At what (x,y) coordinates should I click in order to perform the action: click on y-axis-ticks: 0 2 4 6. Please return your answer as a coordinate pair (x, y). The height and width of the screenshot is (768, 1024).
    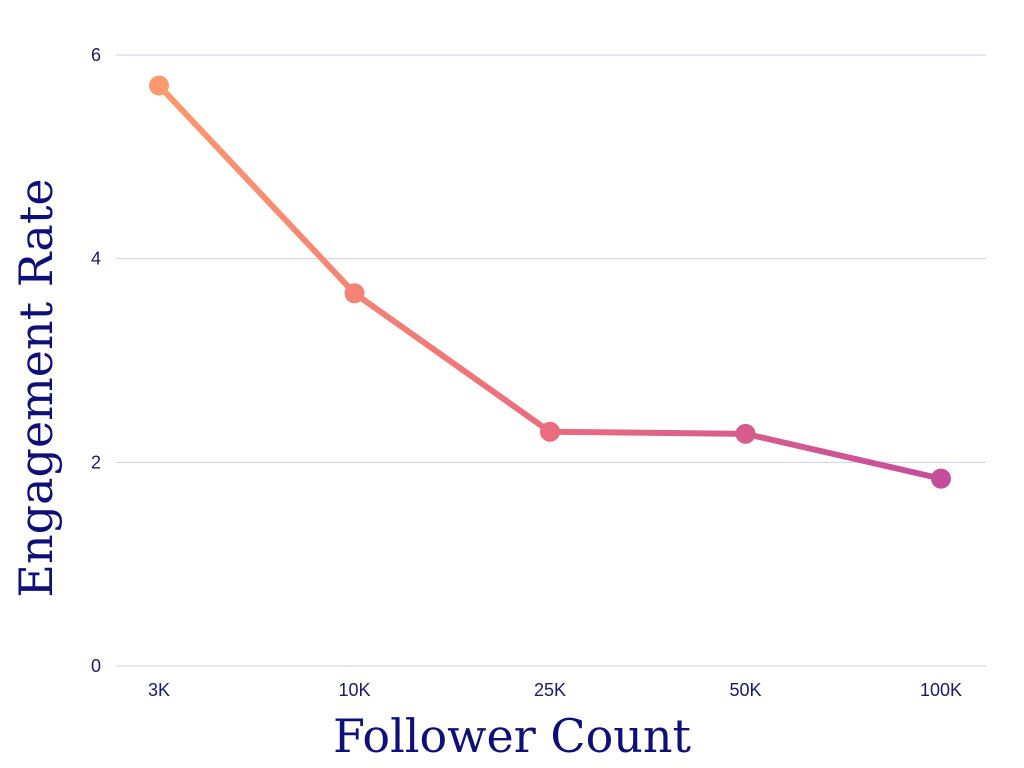
    Looking at the image, I should click on (96, 360).